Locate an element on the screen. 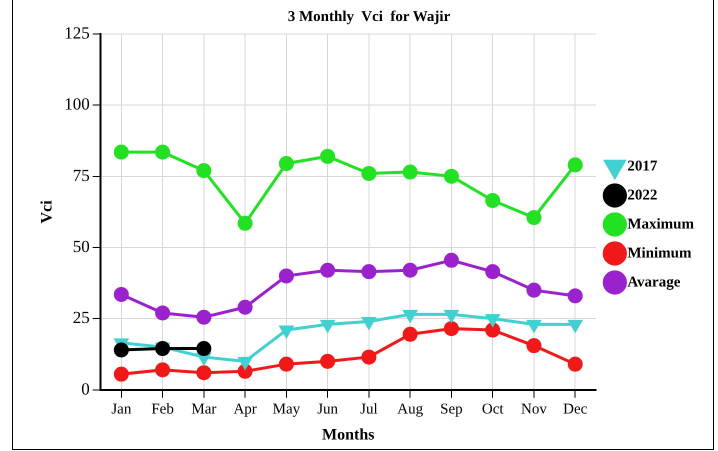 The image size is (718, 451). legend-label: 2022 is located at coordinates (642, 195).